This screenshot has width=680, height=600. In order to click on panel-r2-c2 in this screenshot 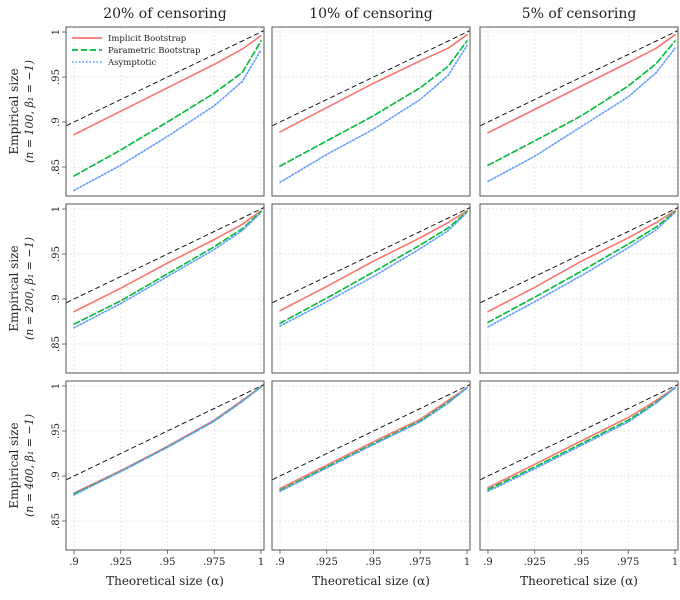, I will do `click(371, 288)`.